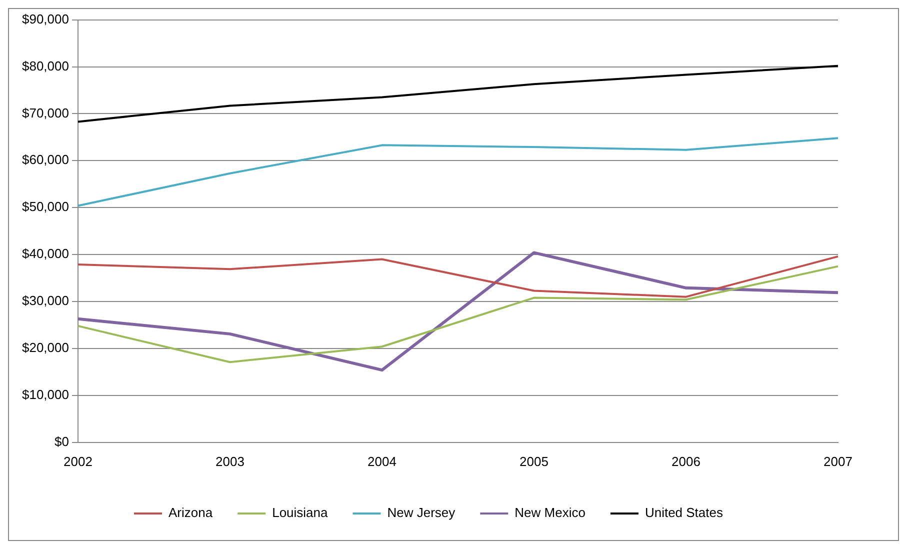 The width and height of the screenshot is (907, 549). What do you see at coordinates (534, 461) in the screenshot?
I see `x-tick-label: 2005` at bounding box center [534, 461].